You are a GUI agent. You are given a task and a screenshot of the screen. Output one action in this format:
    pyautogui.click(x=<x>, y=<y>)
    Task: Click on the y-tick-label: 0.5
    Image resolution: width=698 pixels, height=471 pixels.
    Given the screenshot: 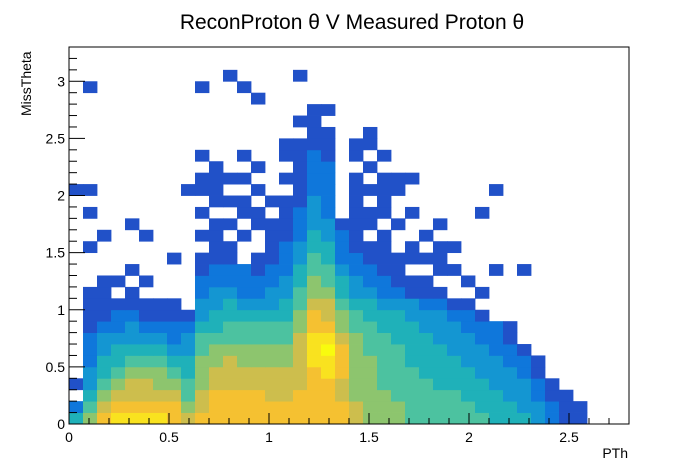 What is the action you would take?
    pyautogui.click(x=56, y=367)
    